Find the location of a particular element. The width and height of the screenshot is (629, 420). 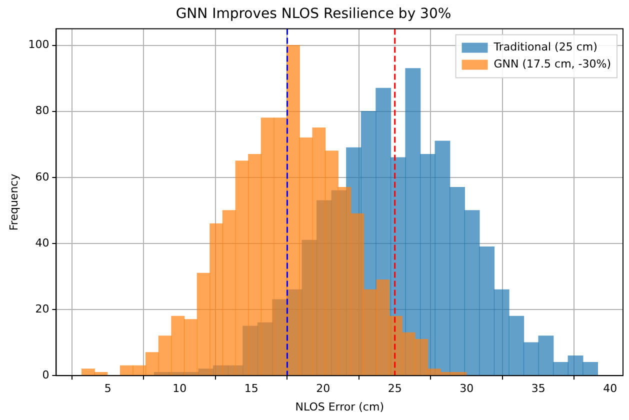

y-tick-label: 20 is located at coordinates (42, 309).